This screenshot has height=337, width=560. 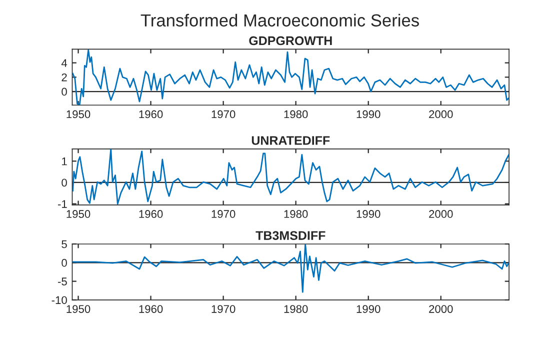 What do you see at coordinates (59, 300) in the screenshot?
I see `y-tick-label: -10` at bounding box center [59, 300].